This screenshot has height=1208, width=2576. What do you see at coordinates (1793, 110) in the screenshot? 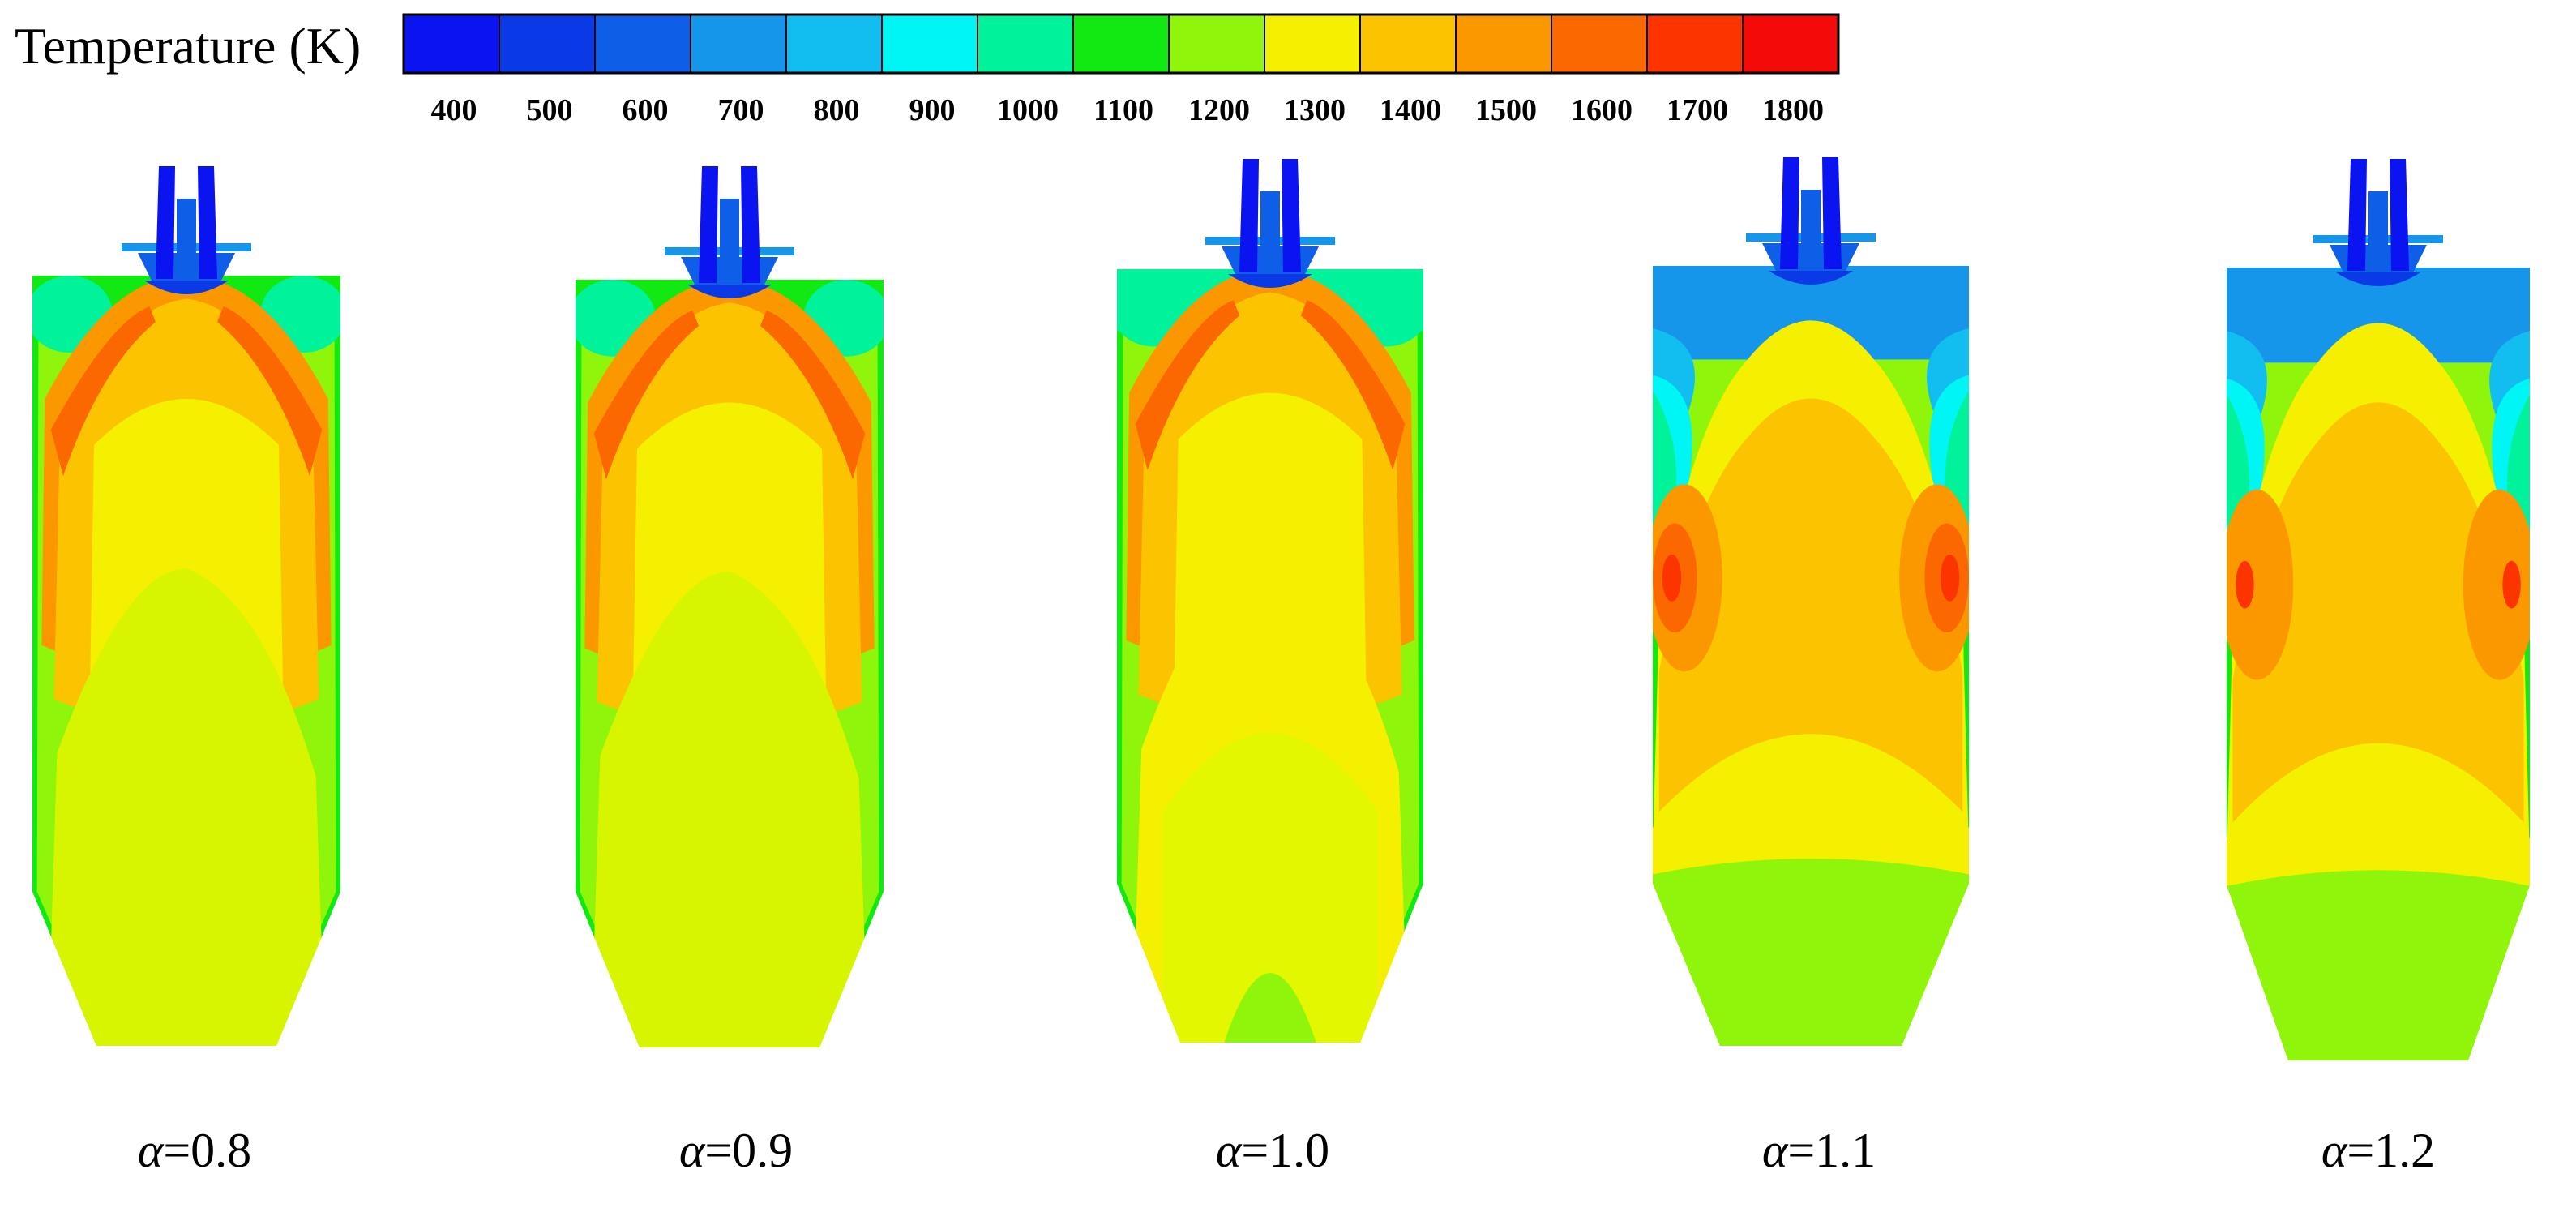
I see `legend-tick-label: 1800` at bounding box center [1793, 110].